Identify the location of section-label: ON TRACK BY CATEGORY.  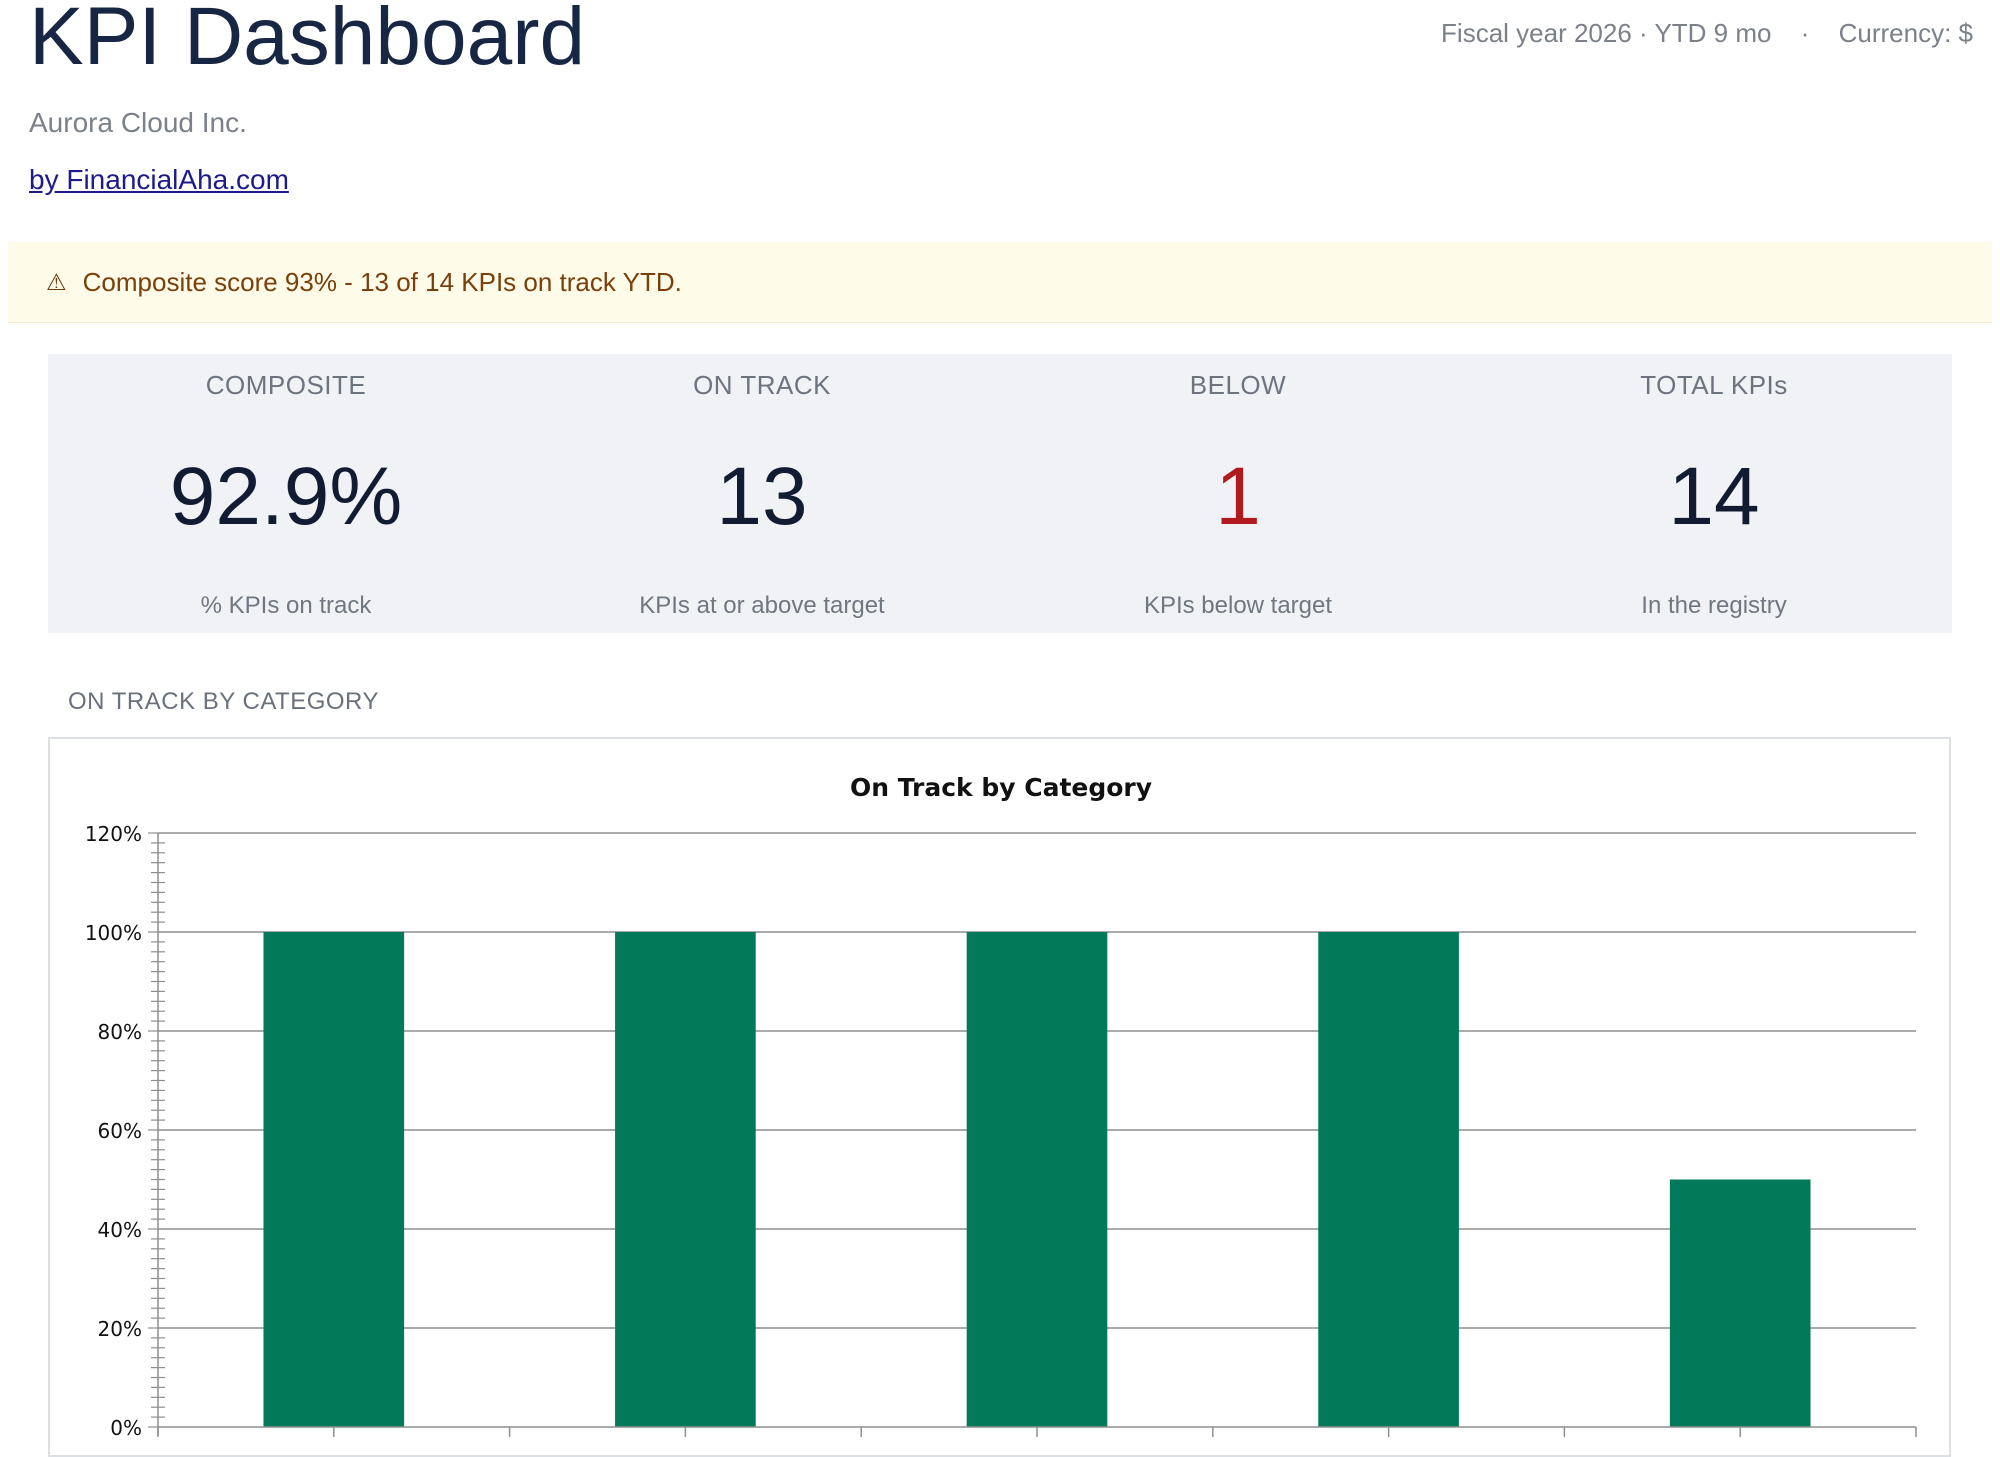
(223, 701).